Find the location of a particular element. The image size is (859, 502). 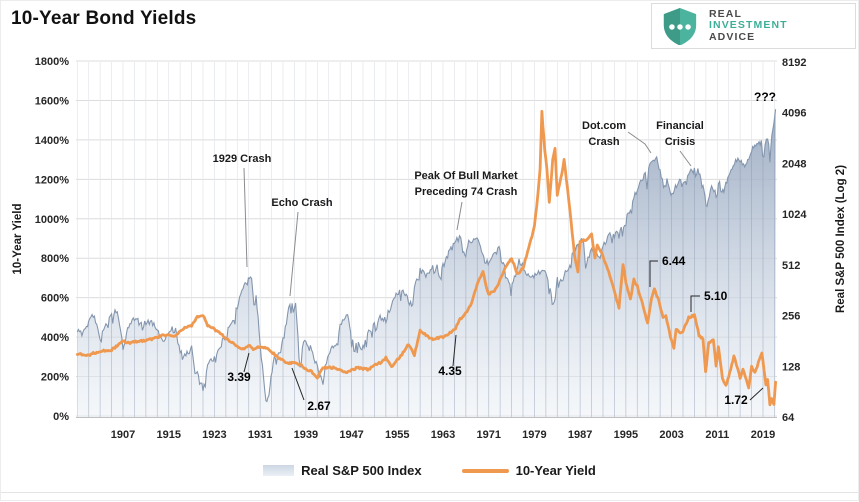

right-axis-tick: 128 is located at coordinates (791, 367).